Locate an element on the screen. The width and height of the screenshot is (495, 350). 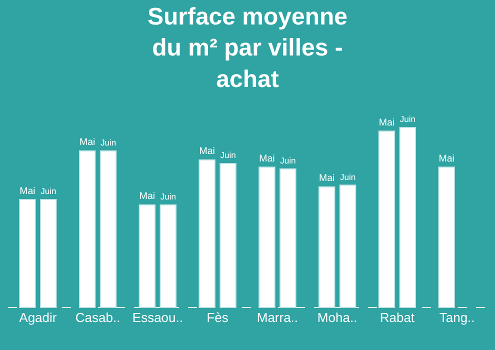
x-tick-label: Tang.. is located at coordinates (457, 317).